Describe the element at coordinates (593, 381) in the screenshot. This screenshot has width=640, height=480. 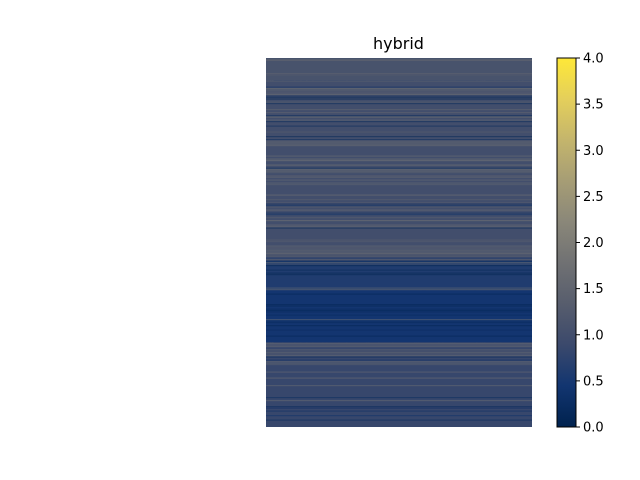
I see `colorbar-tick-label: 0.5` at that location.